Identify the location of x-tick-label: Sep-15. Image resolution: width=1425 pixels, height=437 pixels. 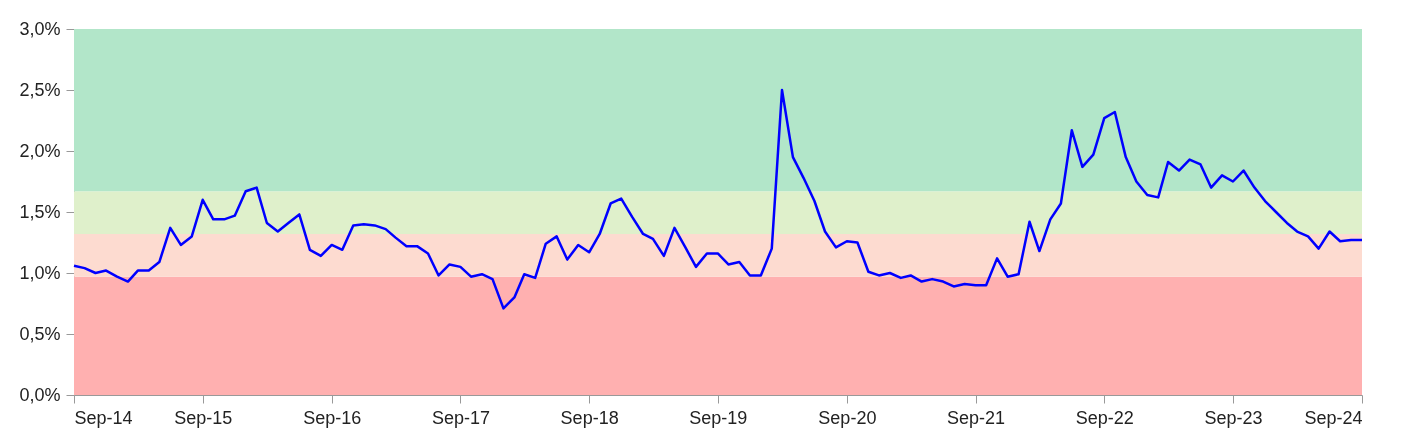
(203, 417).